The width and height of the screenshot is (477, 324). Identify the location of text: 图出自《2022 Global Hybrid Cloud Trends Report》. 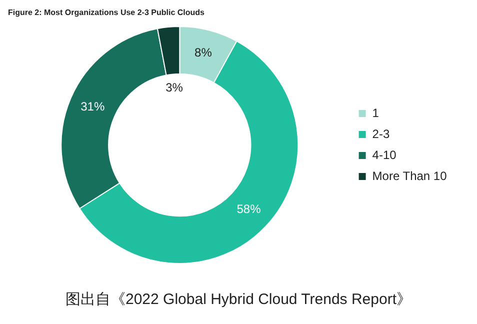
(238, 299).